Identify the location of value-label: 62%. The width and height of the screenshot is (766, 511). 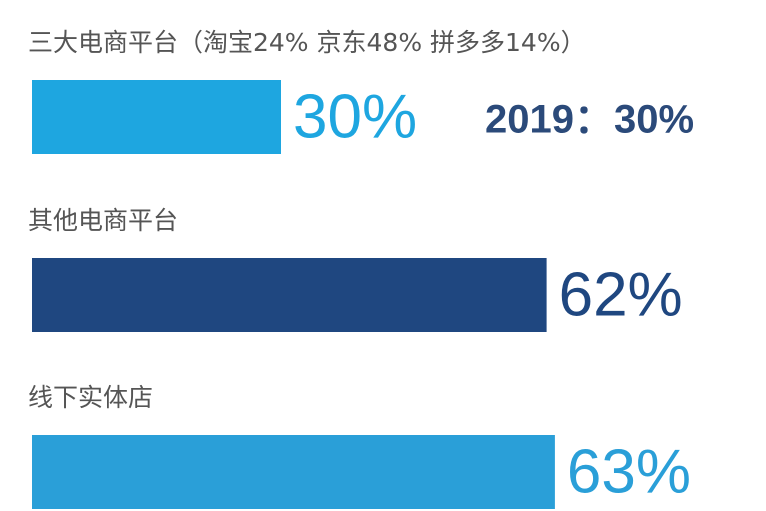
(621, 294).